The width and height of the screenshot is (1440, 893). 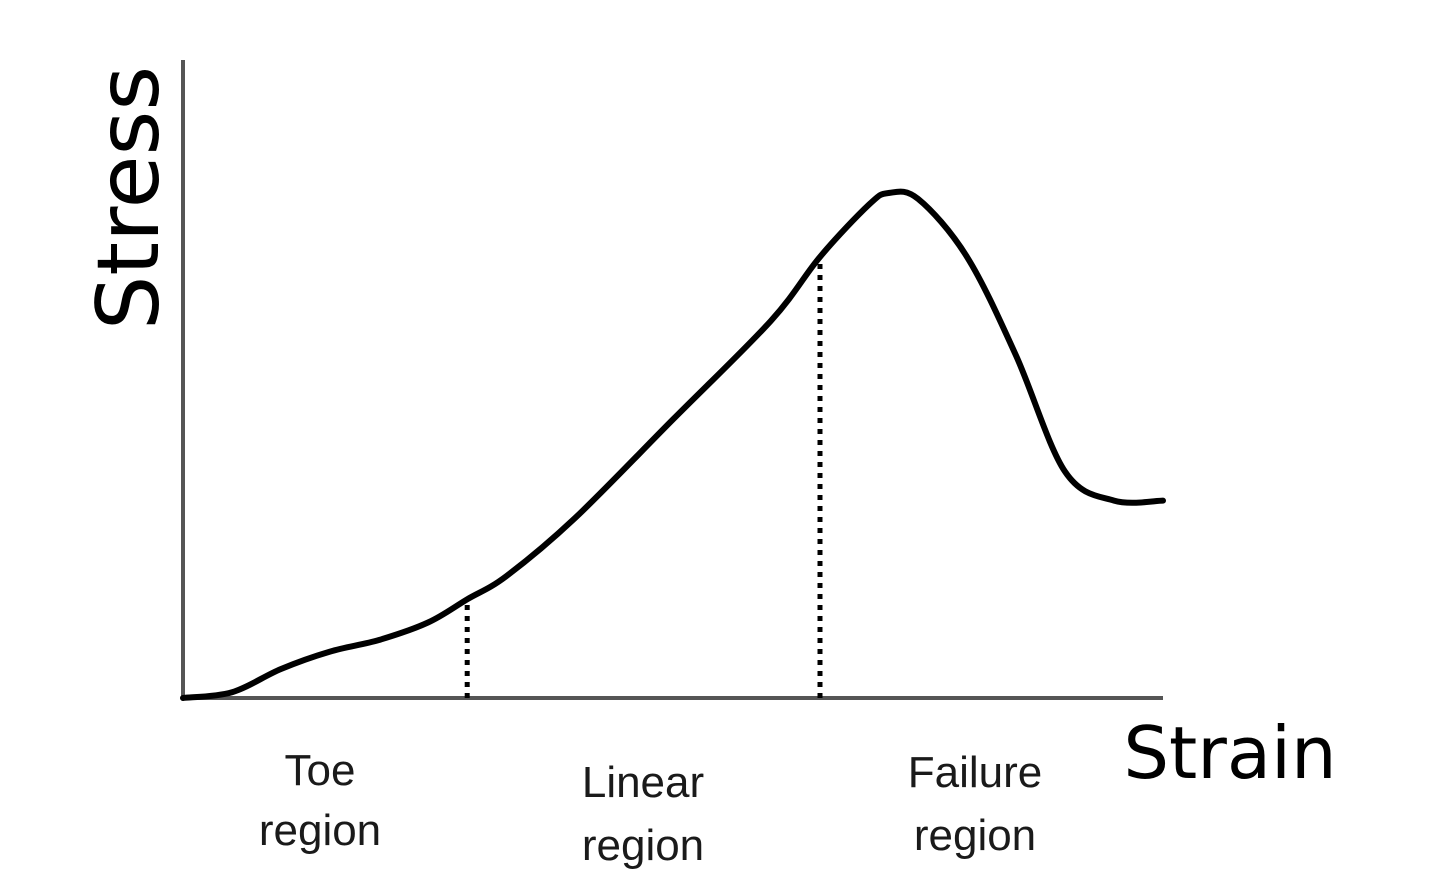 I want to click on x-axis-title: Strain, so click(x=1229, y=753).